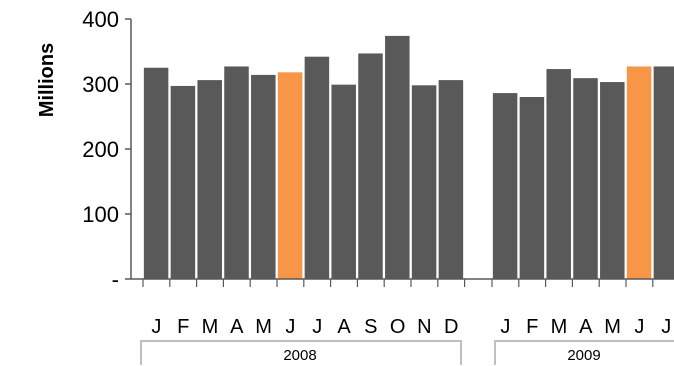 This screenshot has height=366, width=674. Describe the element at coordinates (100, 84) in the screenshot. I see `y-tick-label: 300` at that location.